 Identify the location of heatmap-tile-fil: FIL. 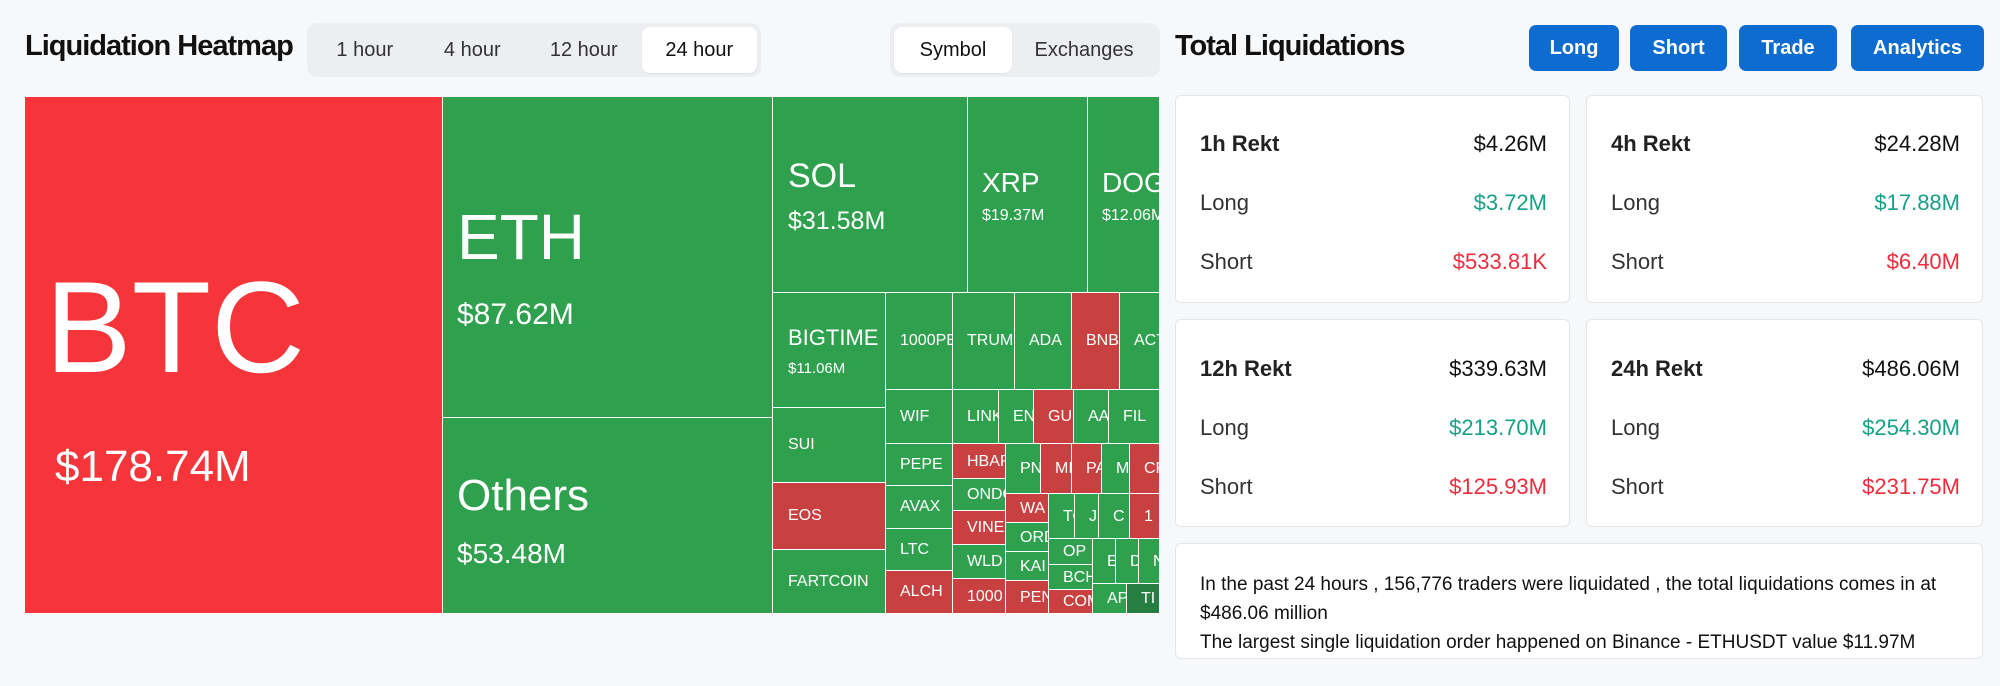
(1134, 417).